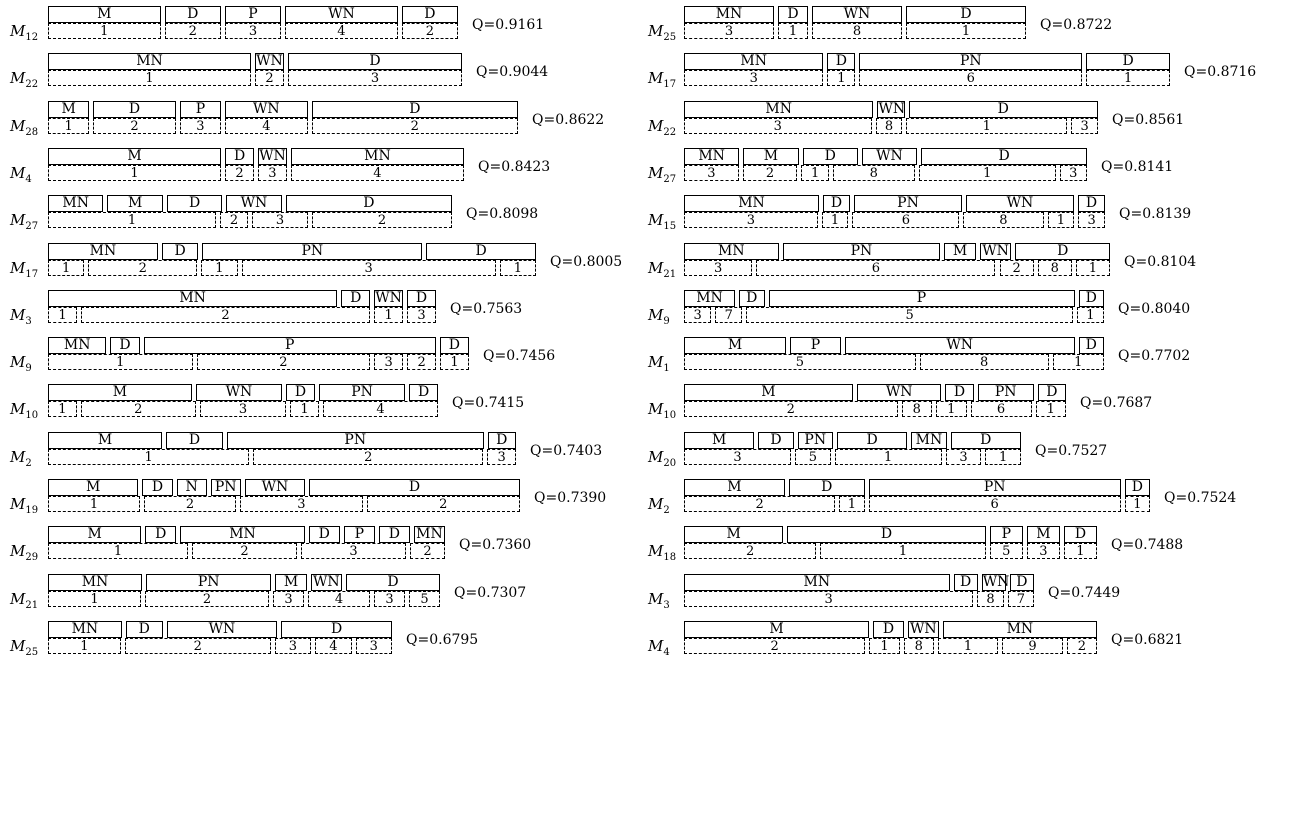  I want to click on quality-score: Q=0.8040, so click(1154, 308).